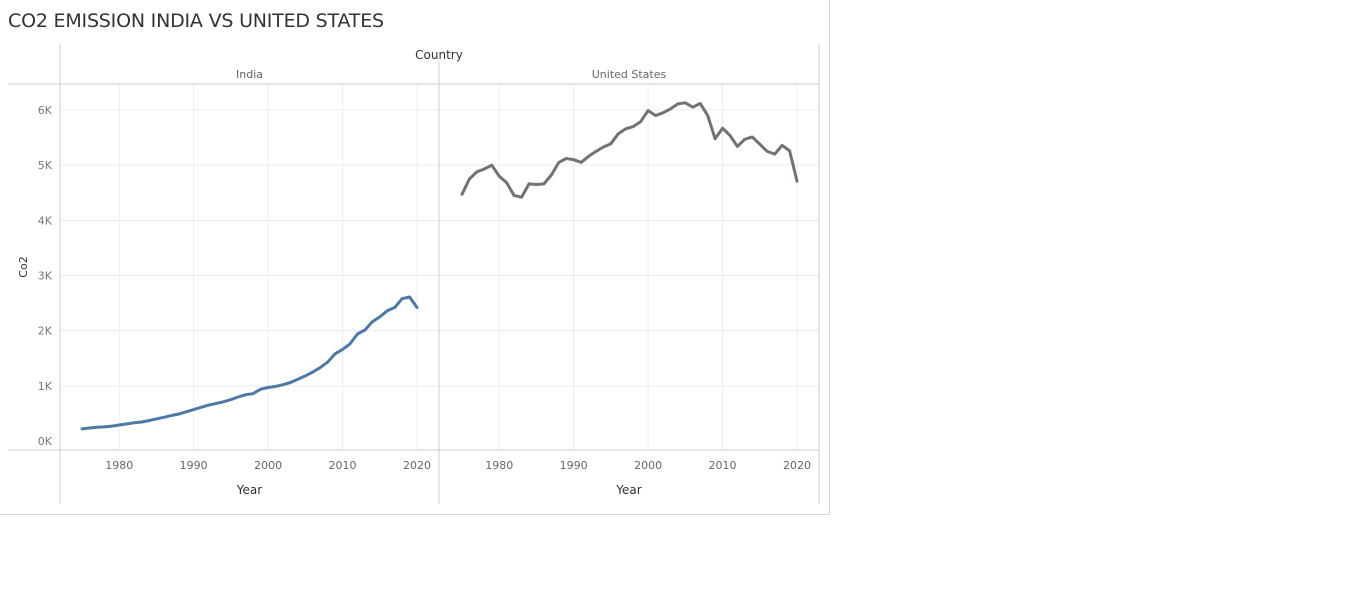  Describe the element at coordinates (23, 266) in the screenshot. I see `y-axis-title: Co2` at that location.